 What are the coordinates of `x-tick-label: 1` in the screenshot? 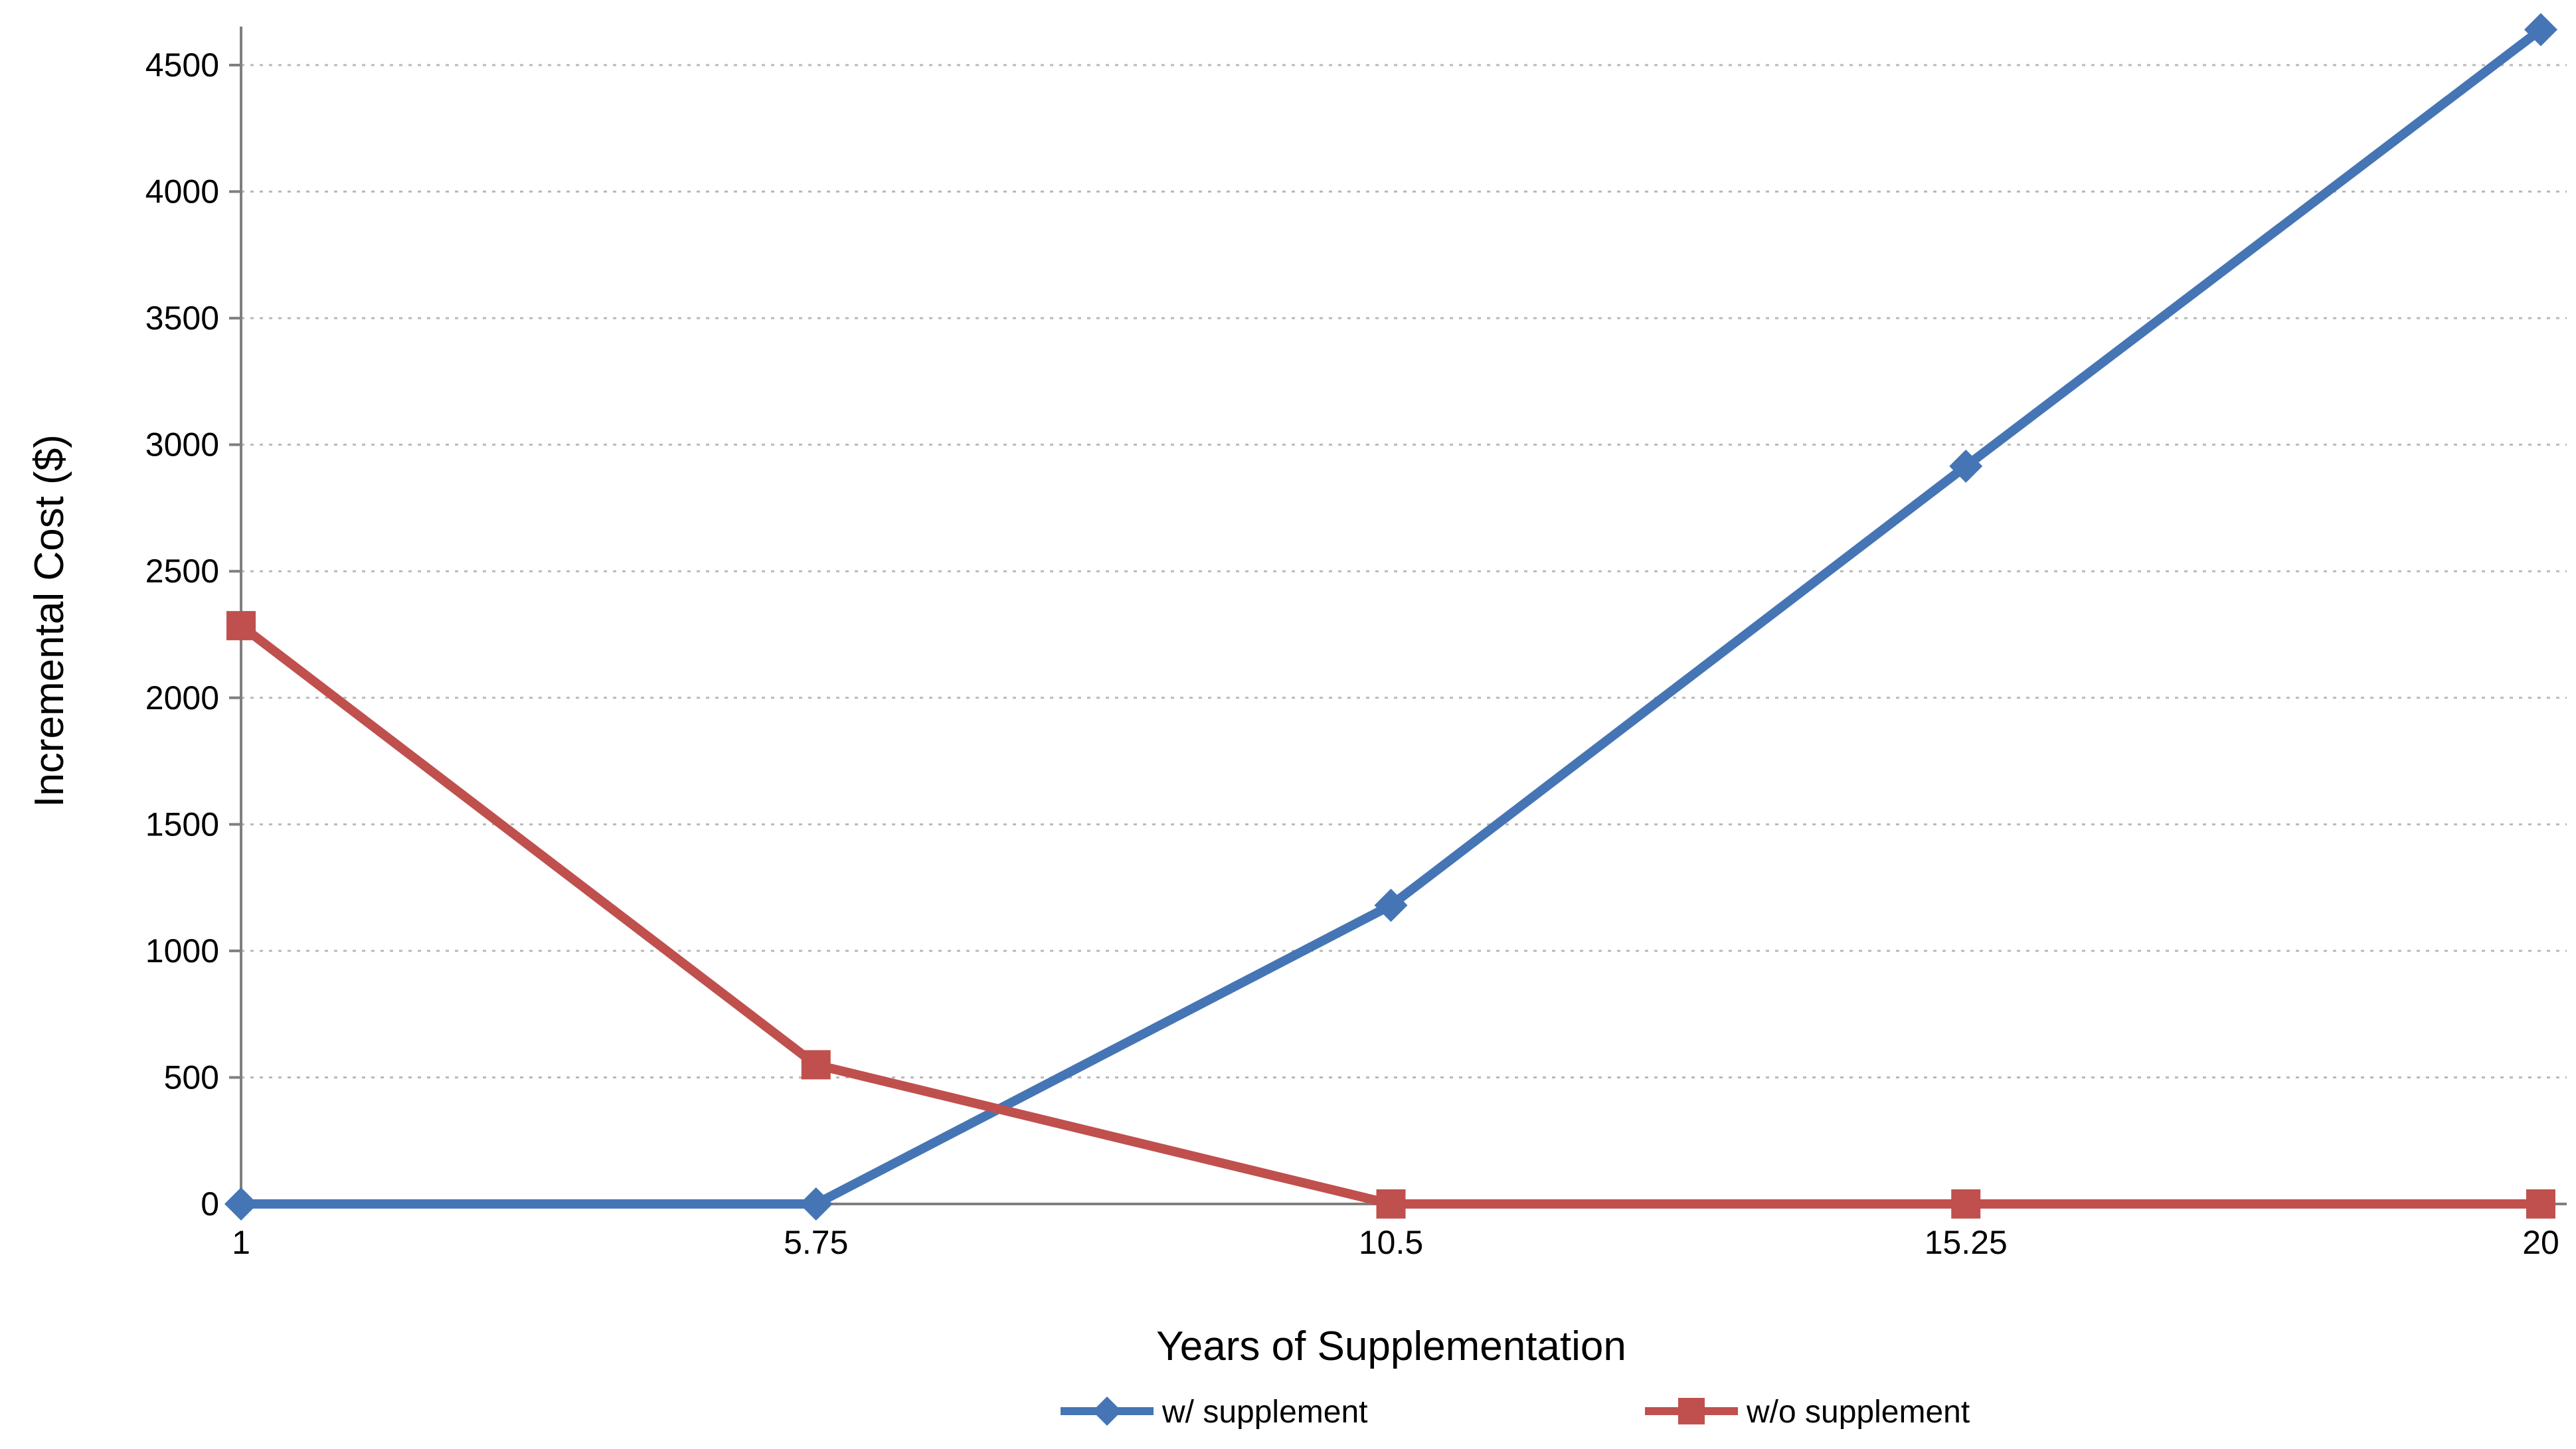 It's located at (241, 1242).